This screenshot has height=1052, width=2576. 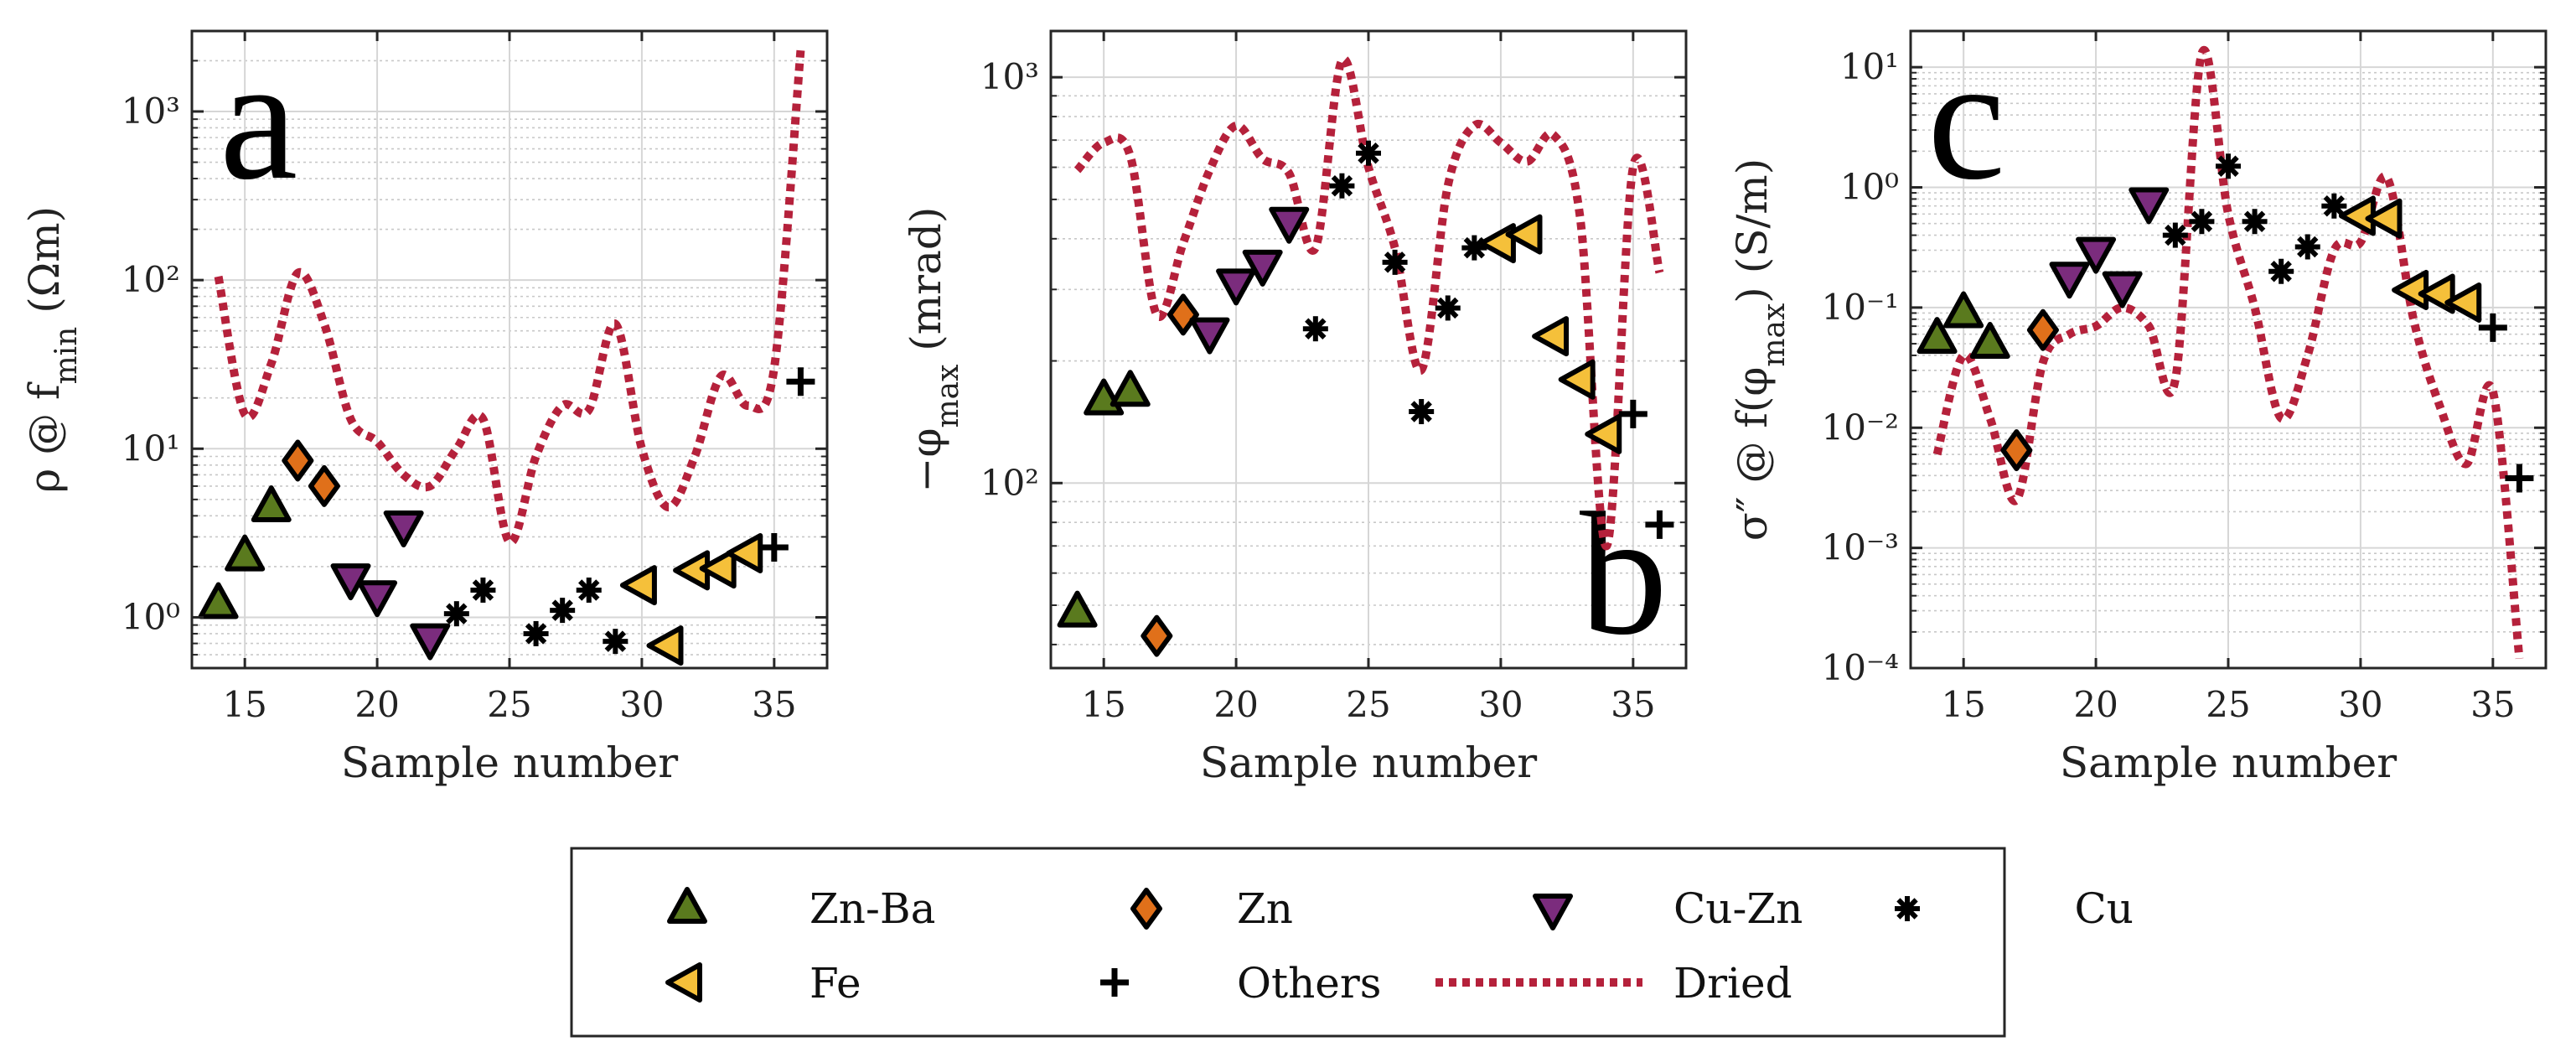 I want to click on legend-marker-fe, so click(x=683, y=983).